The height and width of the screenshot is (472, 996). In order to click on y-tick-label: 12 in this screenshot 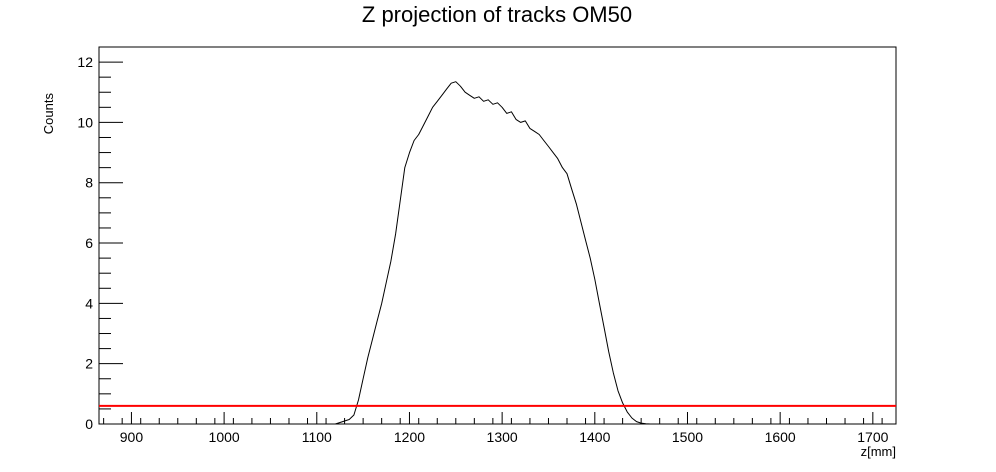, I will do `click(85, 62)`.